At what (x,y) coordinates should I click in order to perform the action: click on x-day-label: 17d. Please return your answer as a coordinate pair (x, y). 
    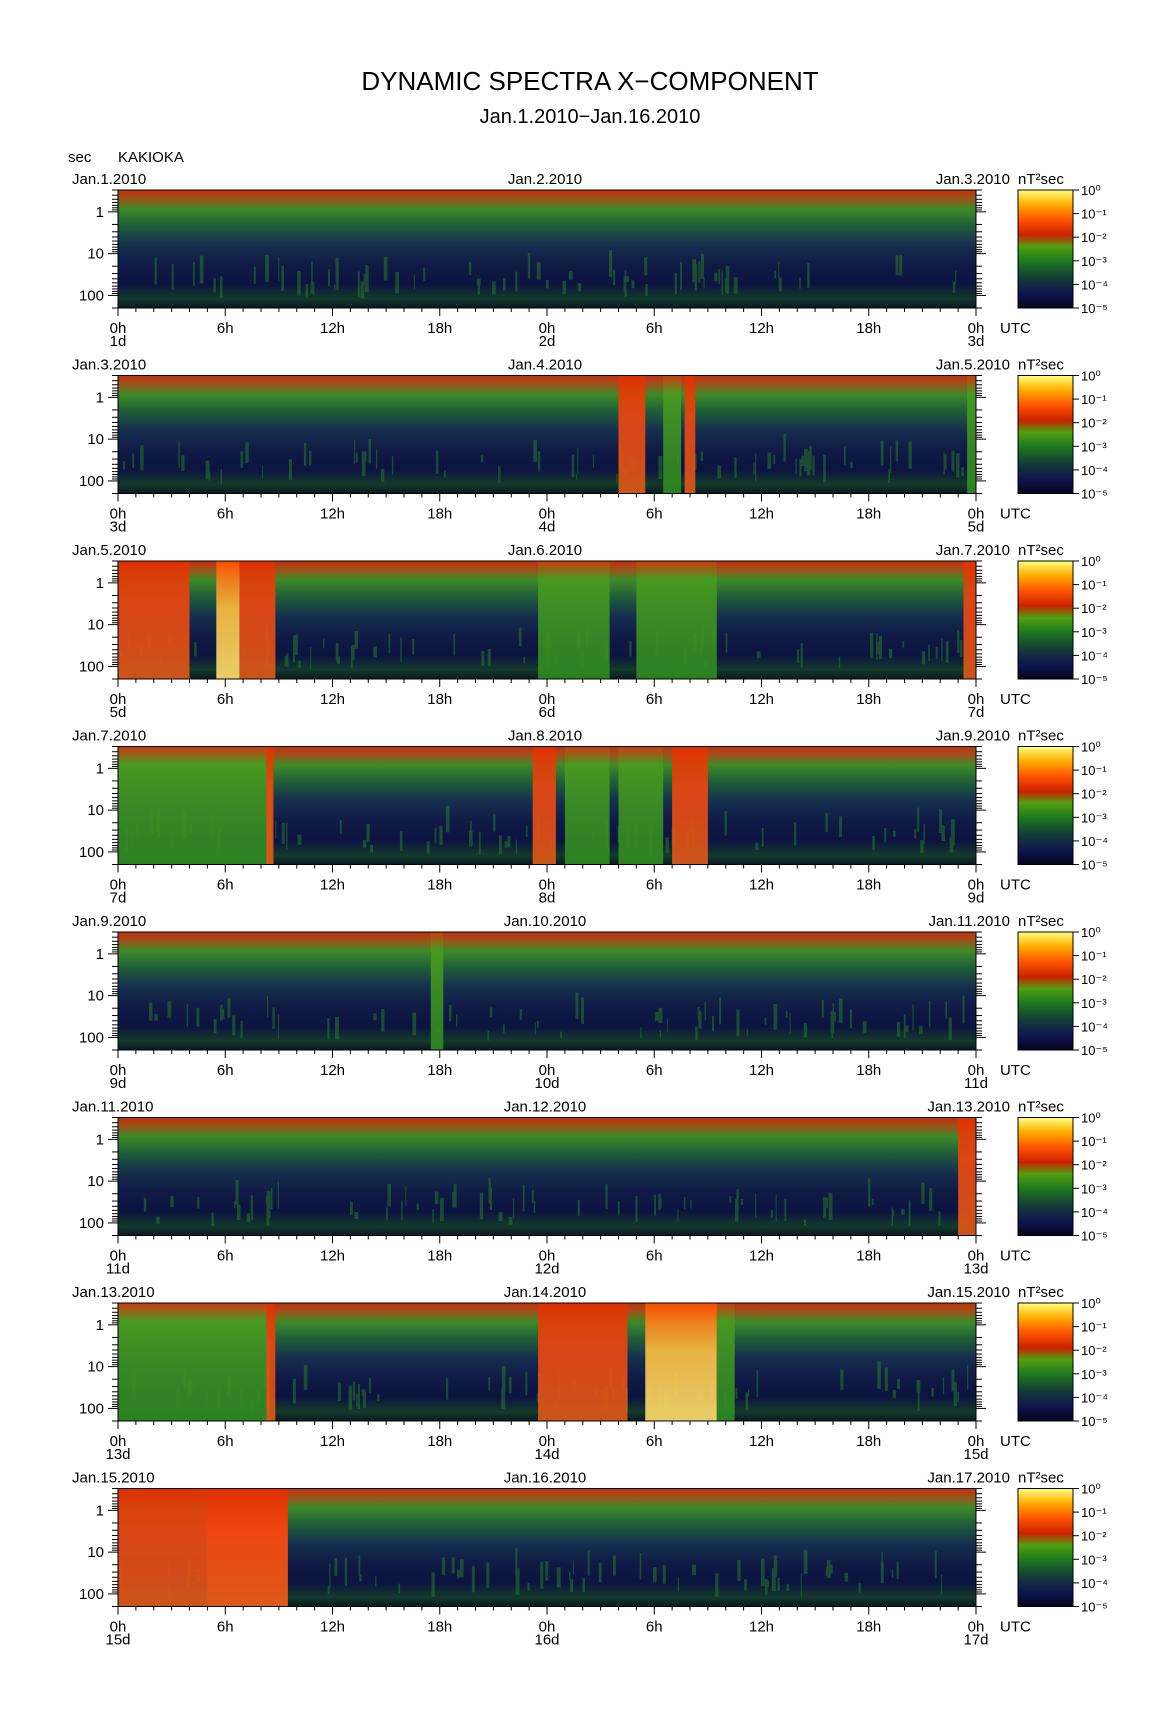
    Looking at the image, I should click on (975, 1640).